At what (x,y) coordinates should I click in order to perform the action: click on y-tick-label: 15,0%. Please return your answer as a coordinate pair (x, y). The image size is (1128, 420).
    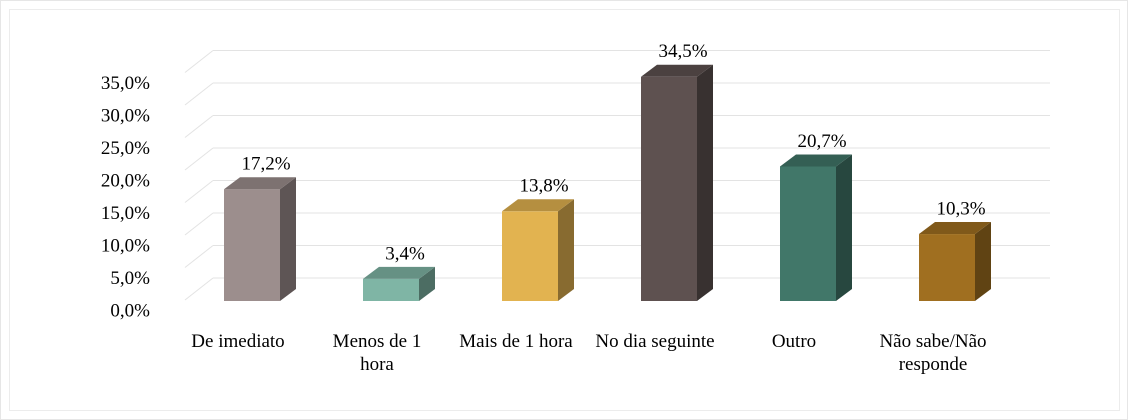
    Looking at the image, I should click on (125, 213).